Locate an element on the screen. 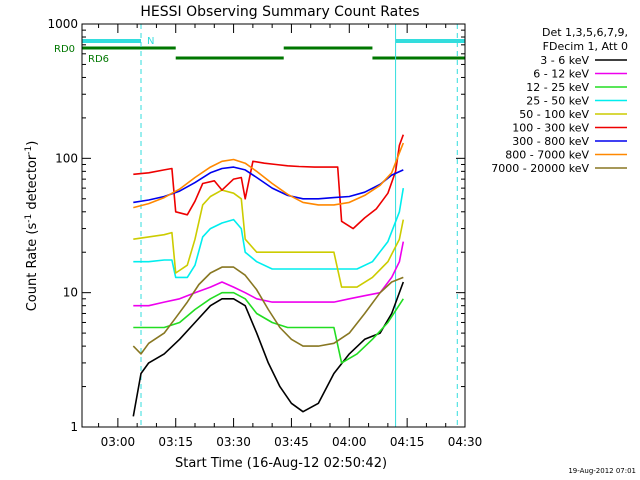  flag-bars: RD0 RD6 N is located at coordinates (259, 50).